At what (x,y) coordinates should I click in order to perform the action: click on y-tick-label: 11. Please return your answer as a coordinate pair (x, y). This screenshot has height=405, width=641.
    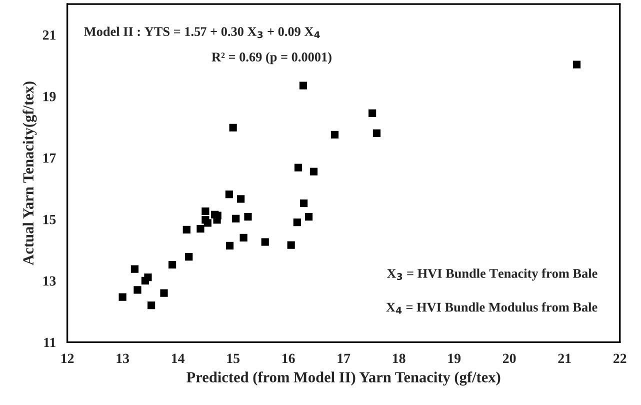
    Looking at the image, I should click on (50, 343).